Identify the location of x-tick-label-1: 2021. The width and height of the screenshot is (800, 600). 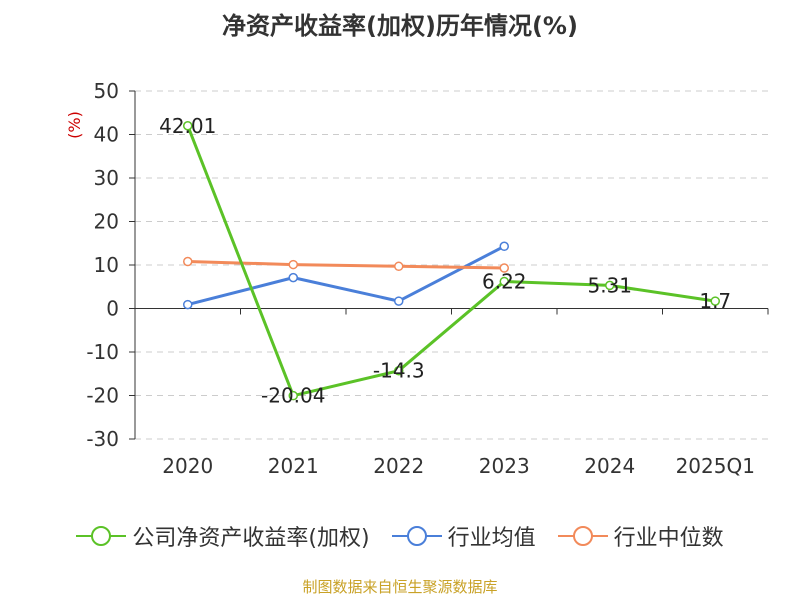
(293, 466).